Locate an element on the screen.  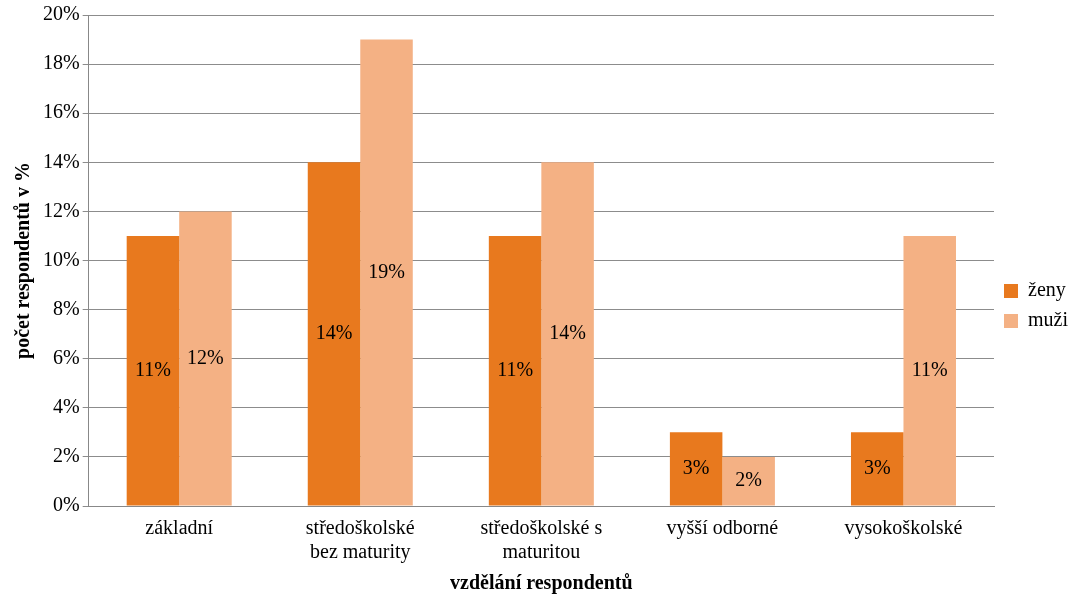
x-tick-label: středoškolské bez maturity is located at coordinates (360, 540).